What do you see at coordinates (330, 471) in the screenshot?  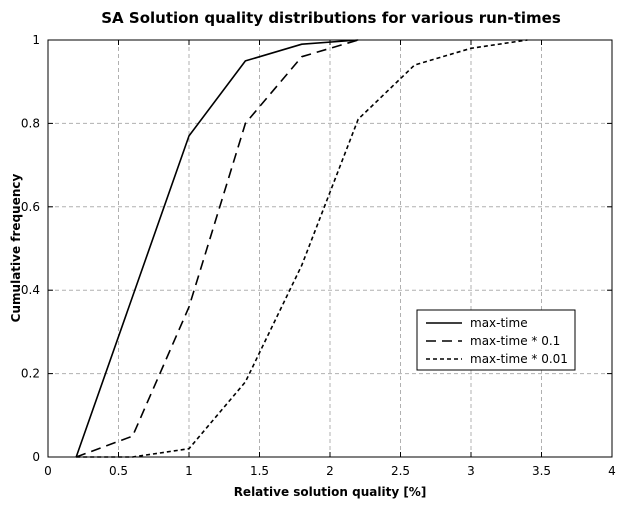 I see `x-tick-label: 2` at bounding box center [330, 471].